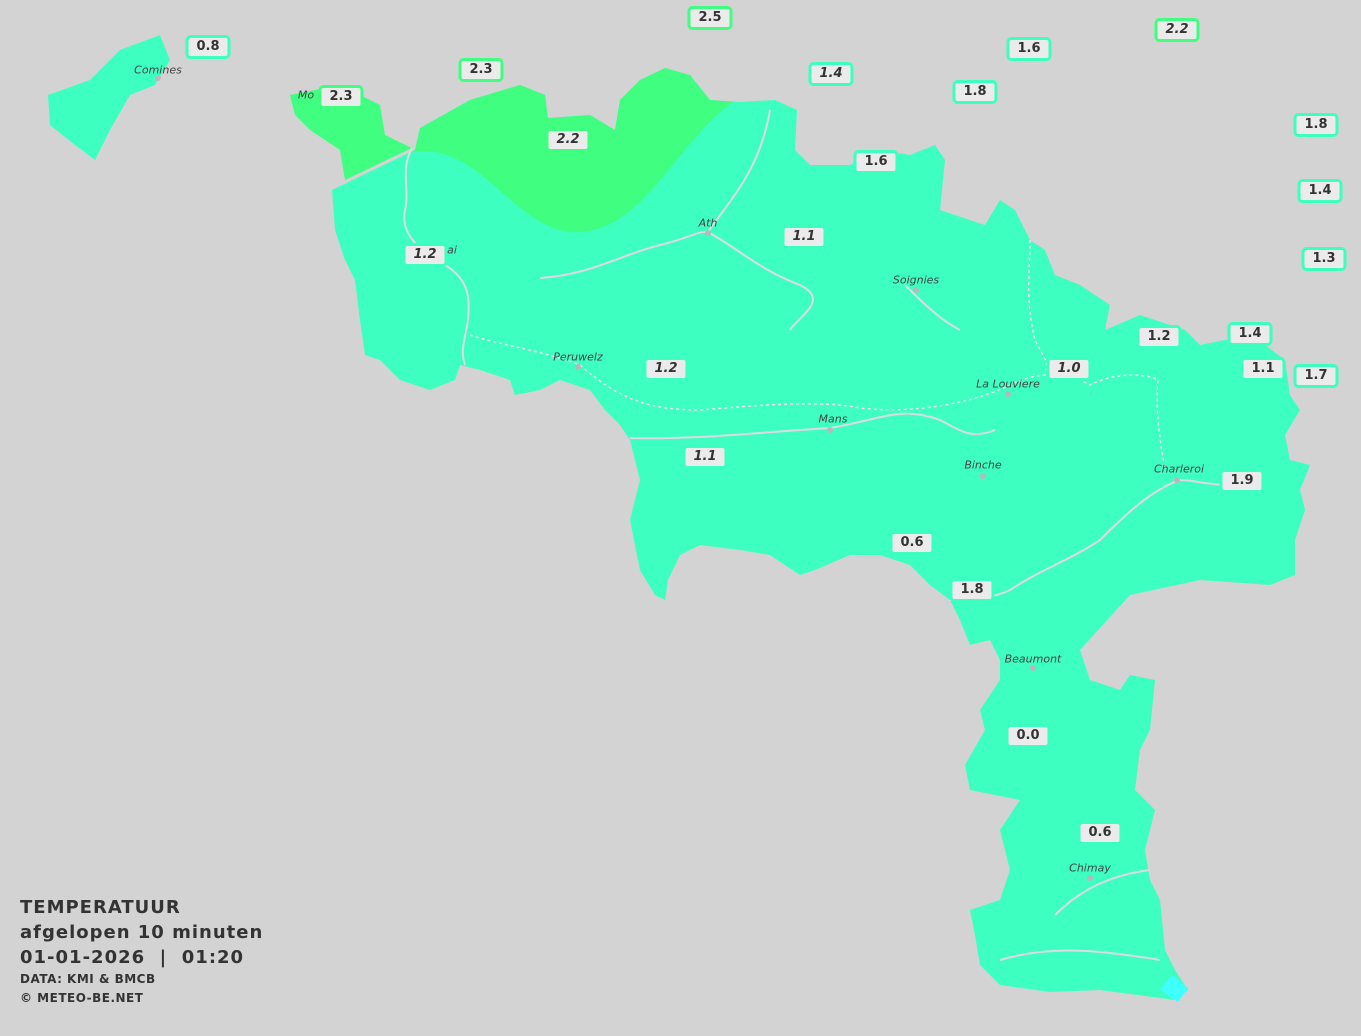 The height and width of the screenshot is (1036, 1361). Describe the element at coordinates (158, 70) in the screenshot. I see `city-label: Comines` at that location.